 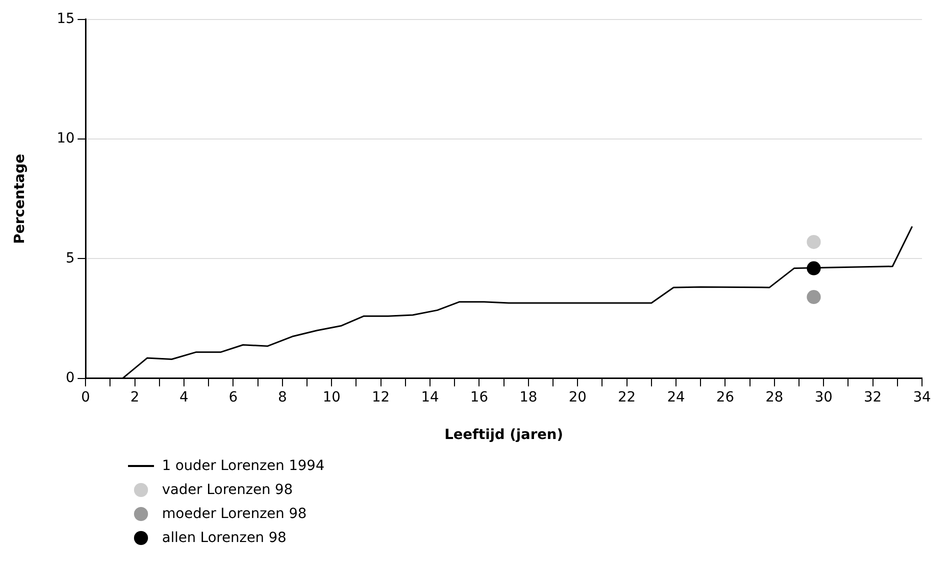 I want to click on x-tick-label: 30, so click(x=823, y=397).